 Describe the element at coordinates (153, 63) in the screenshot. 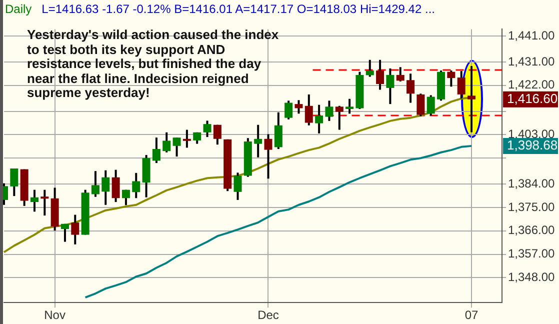

I see `annotation: Yesterday's wild action caused the index to test both its key support AND resistance levels, but finished the day near the flat line. Indecision reigned supreme yesterday!` at that location.